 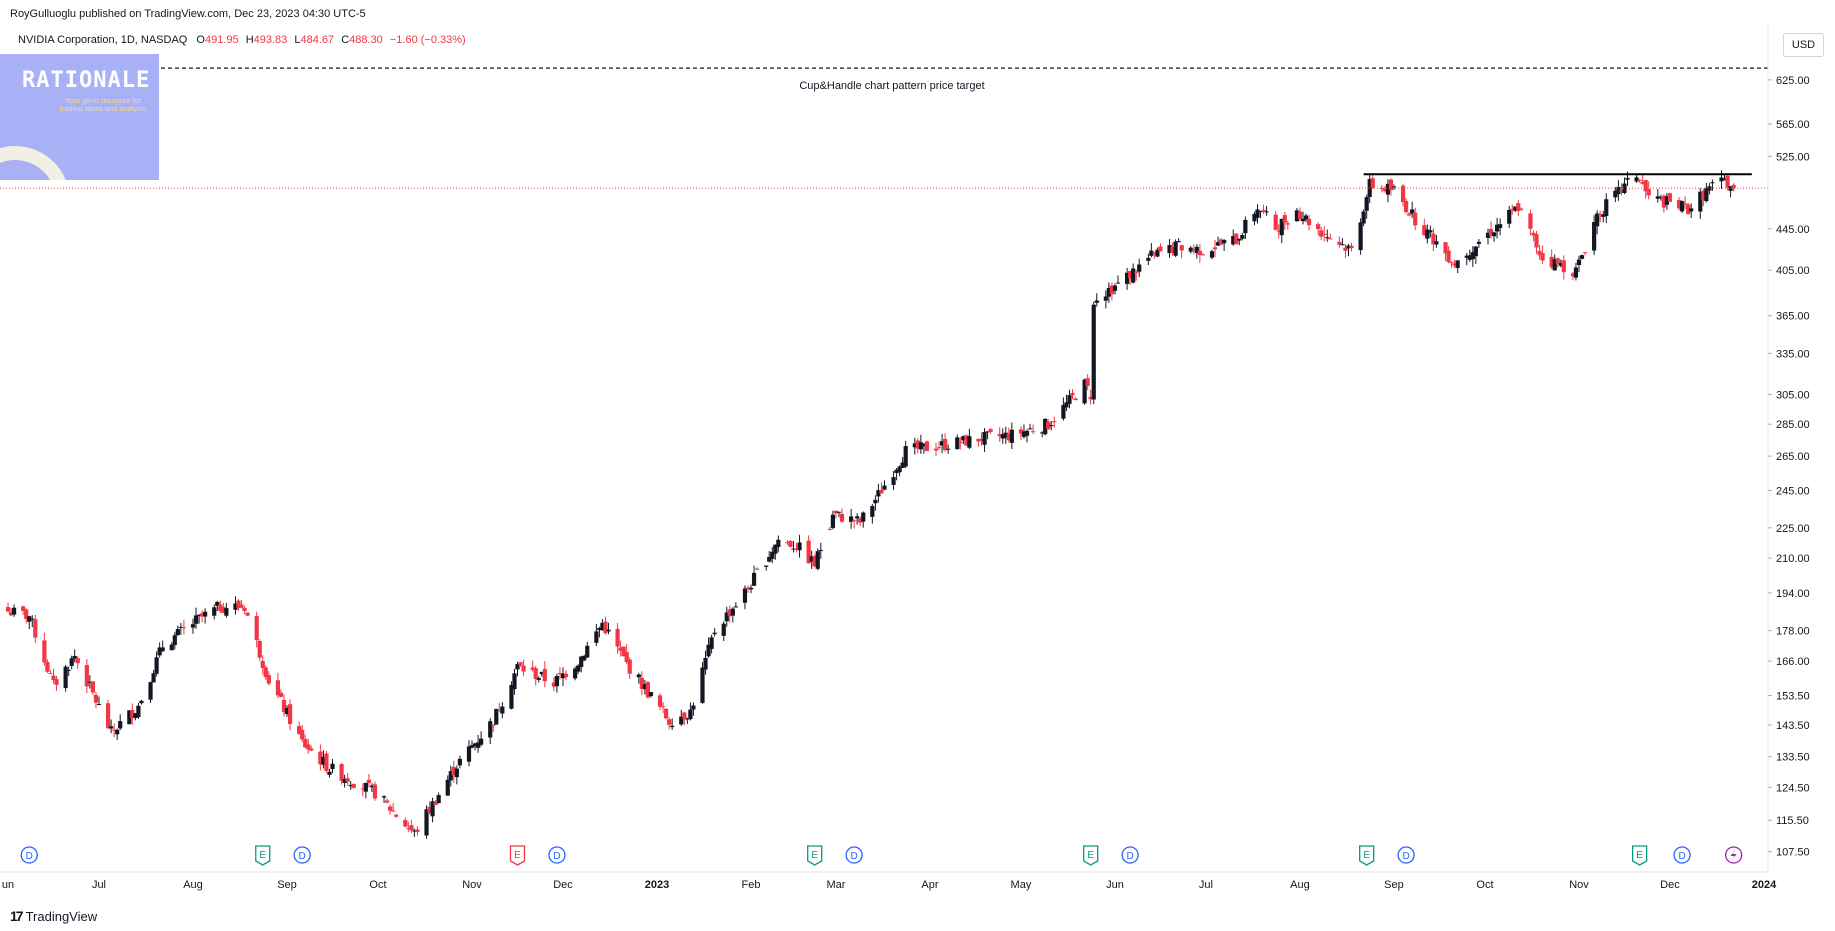 I want to click on target-annotation: Cup&Handle chart pattern price target, so click(x=891, y=86).